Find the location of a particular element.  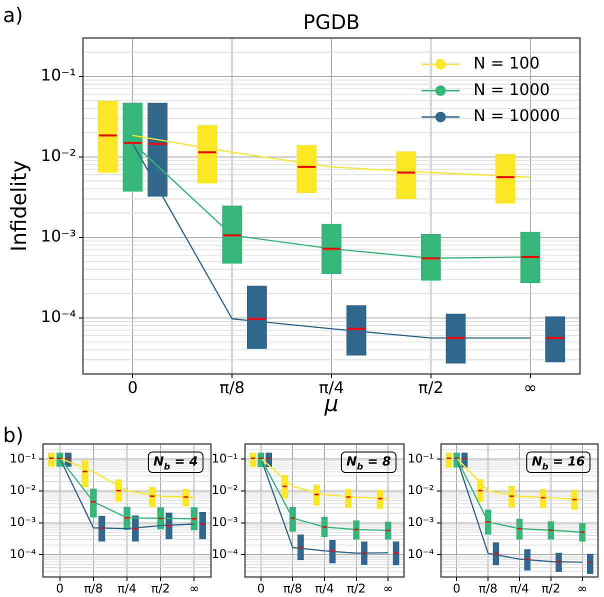

legend-label: N = 10000 is located at coordinates (517, 116).